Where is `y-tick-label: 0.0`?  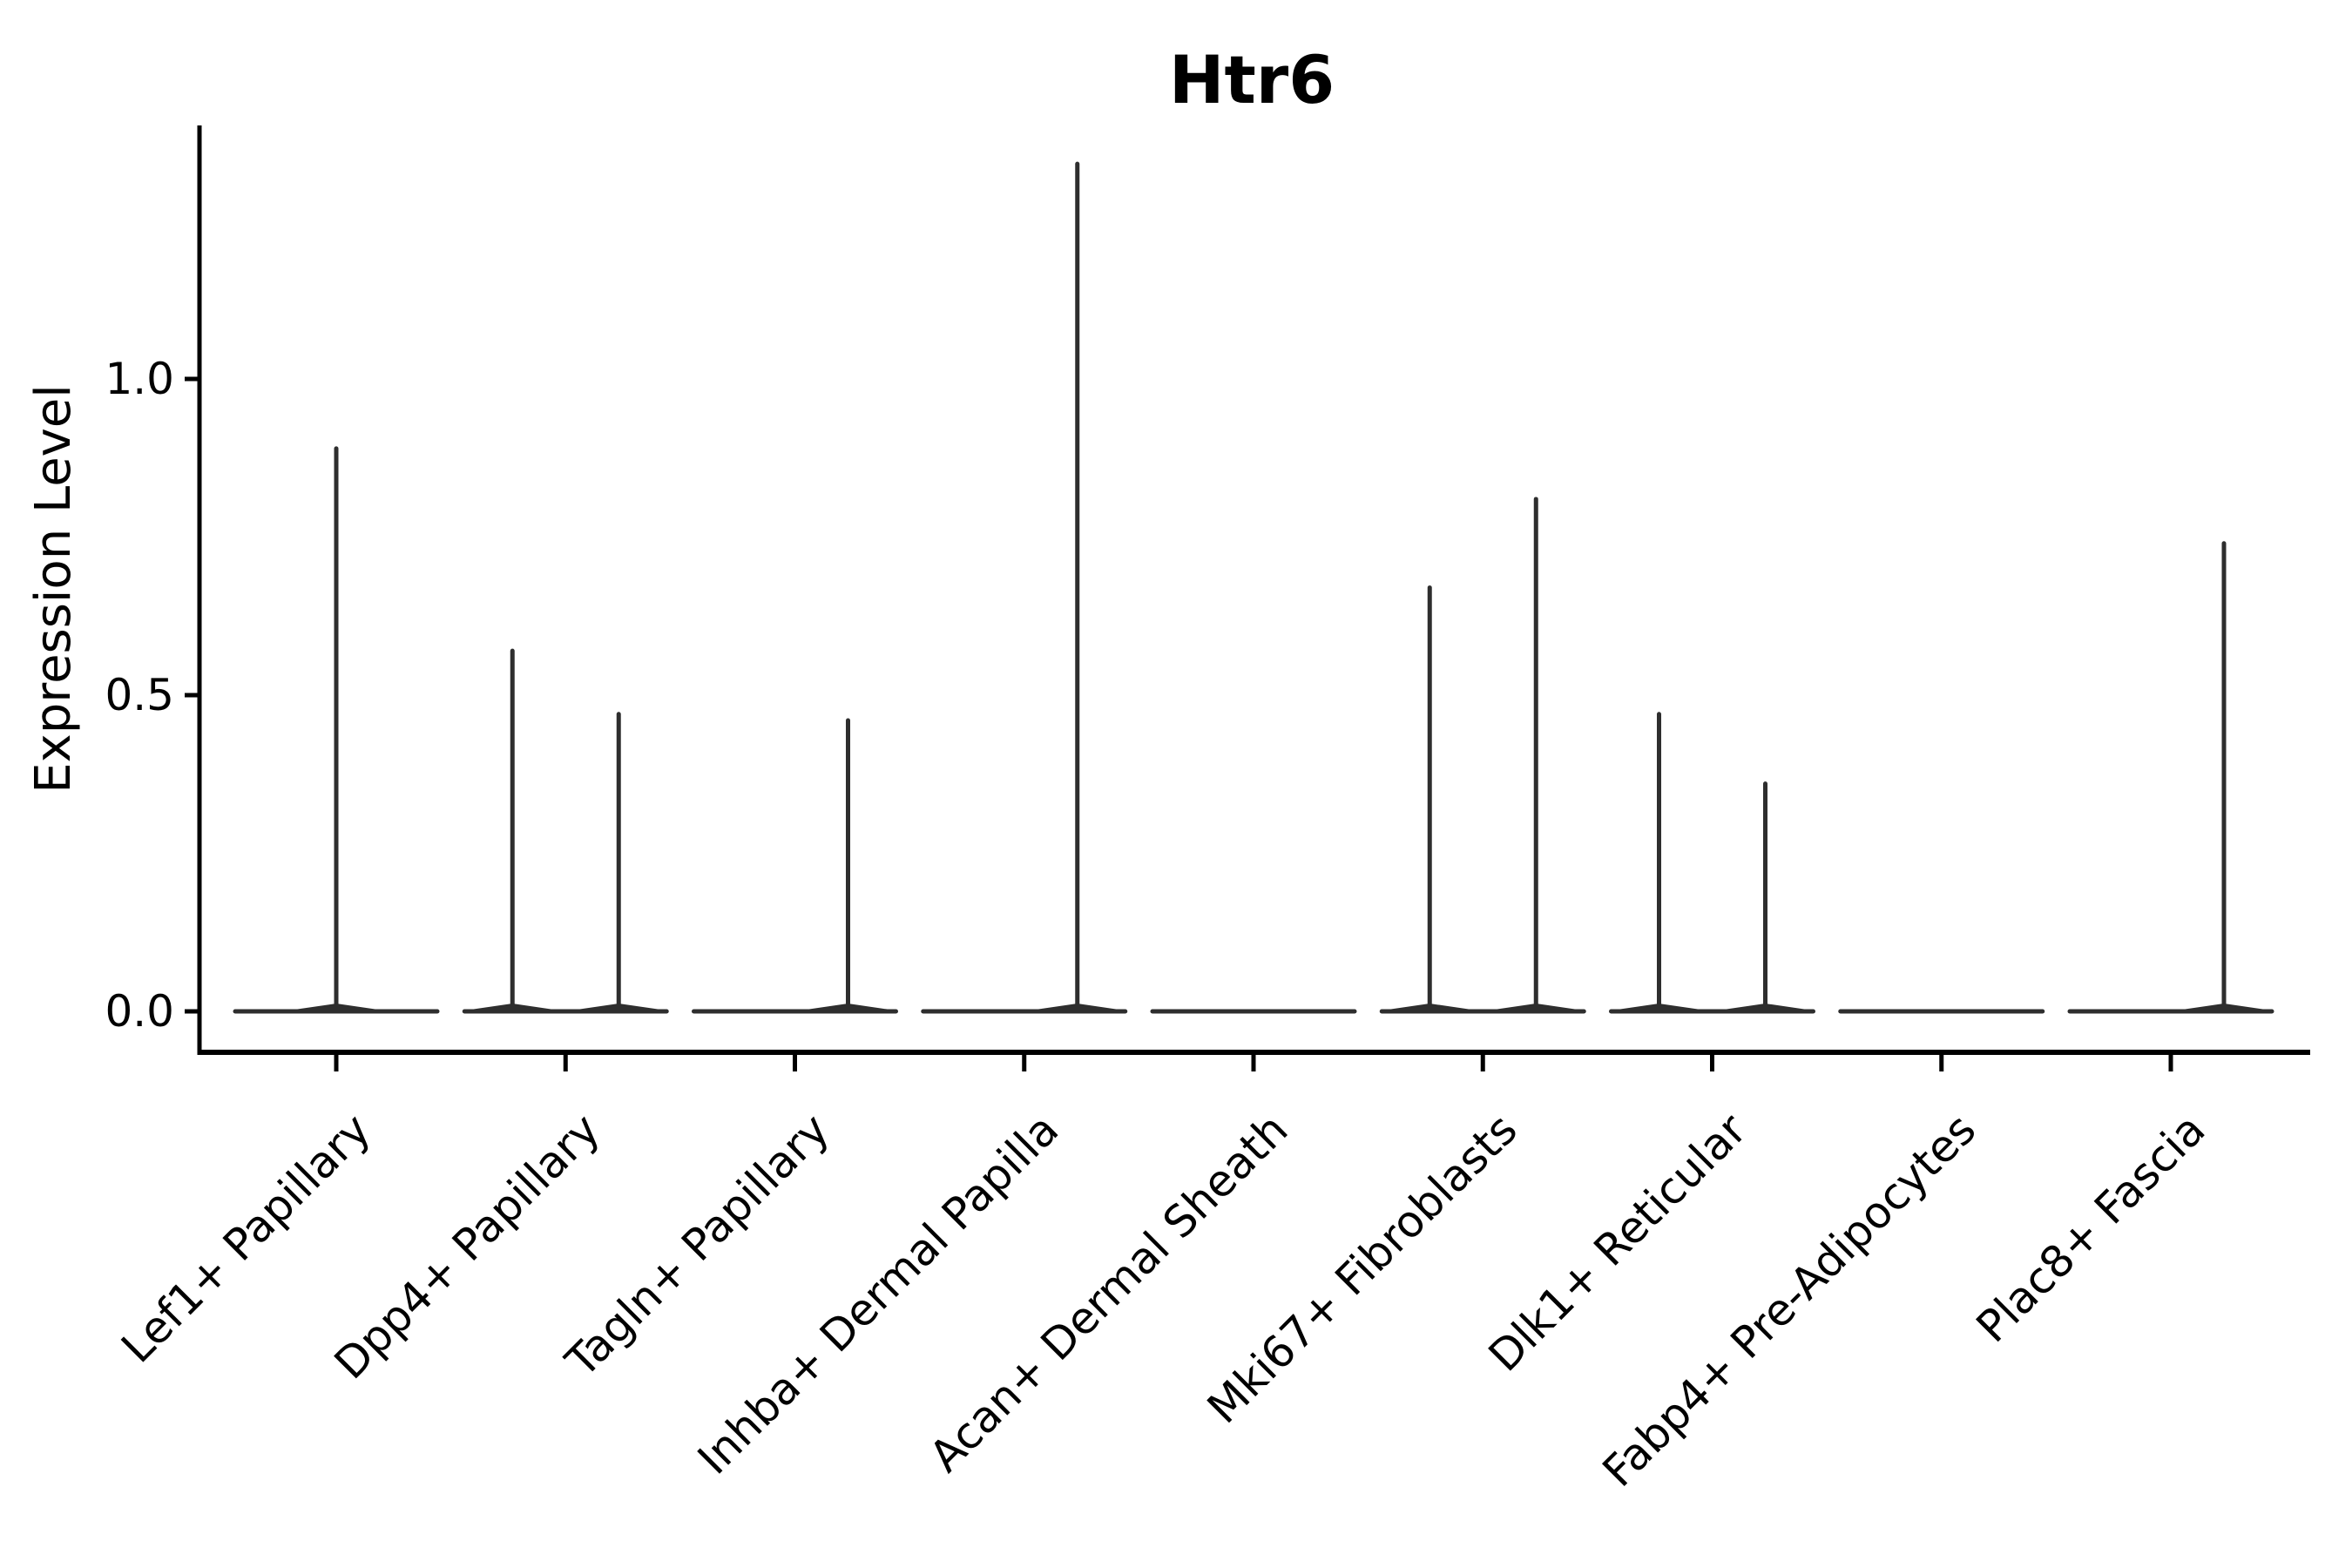
y-tick-label: 0.0 is located at coordinates (139, 1012).